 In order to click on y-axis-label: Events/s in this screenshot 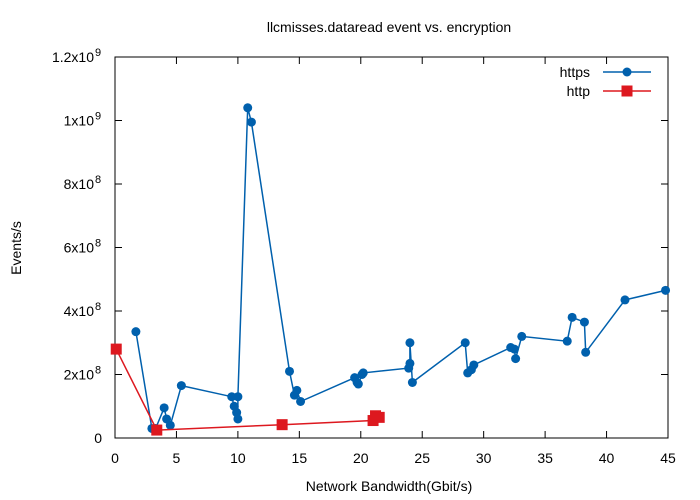, I will do `click(16, 248)`.